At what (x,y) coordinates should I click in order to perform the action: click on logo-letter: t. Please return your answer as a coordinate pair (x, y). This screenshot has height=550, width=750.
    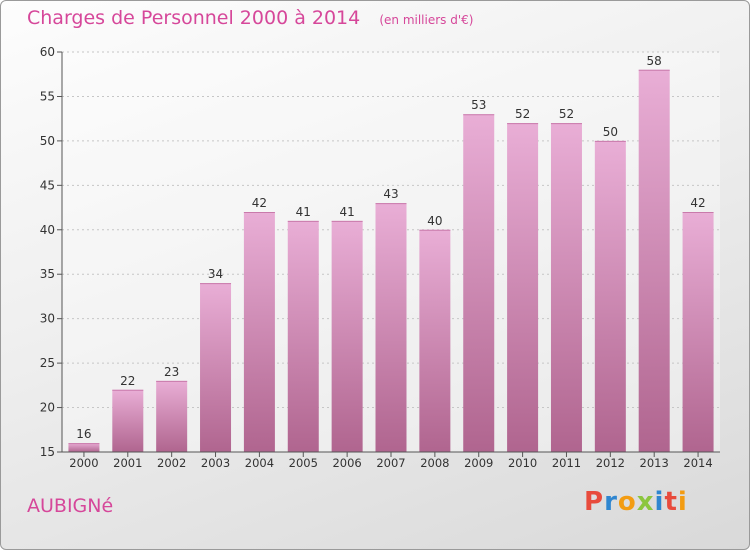
    Looking at the image, I should click on (671, 502).